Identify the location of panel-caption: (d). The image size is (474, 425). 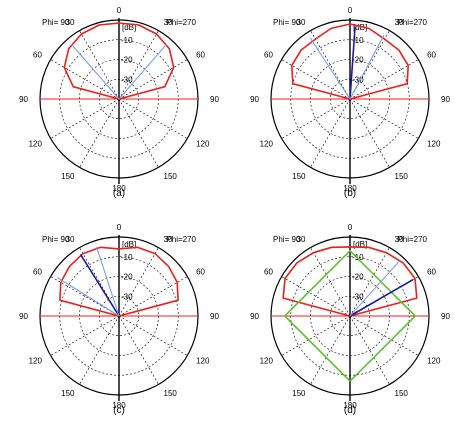
(350, 410).